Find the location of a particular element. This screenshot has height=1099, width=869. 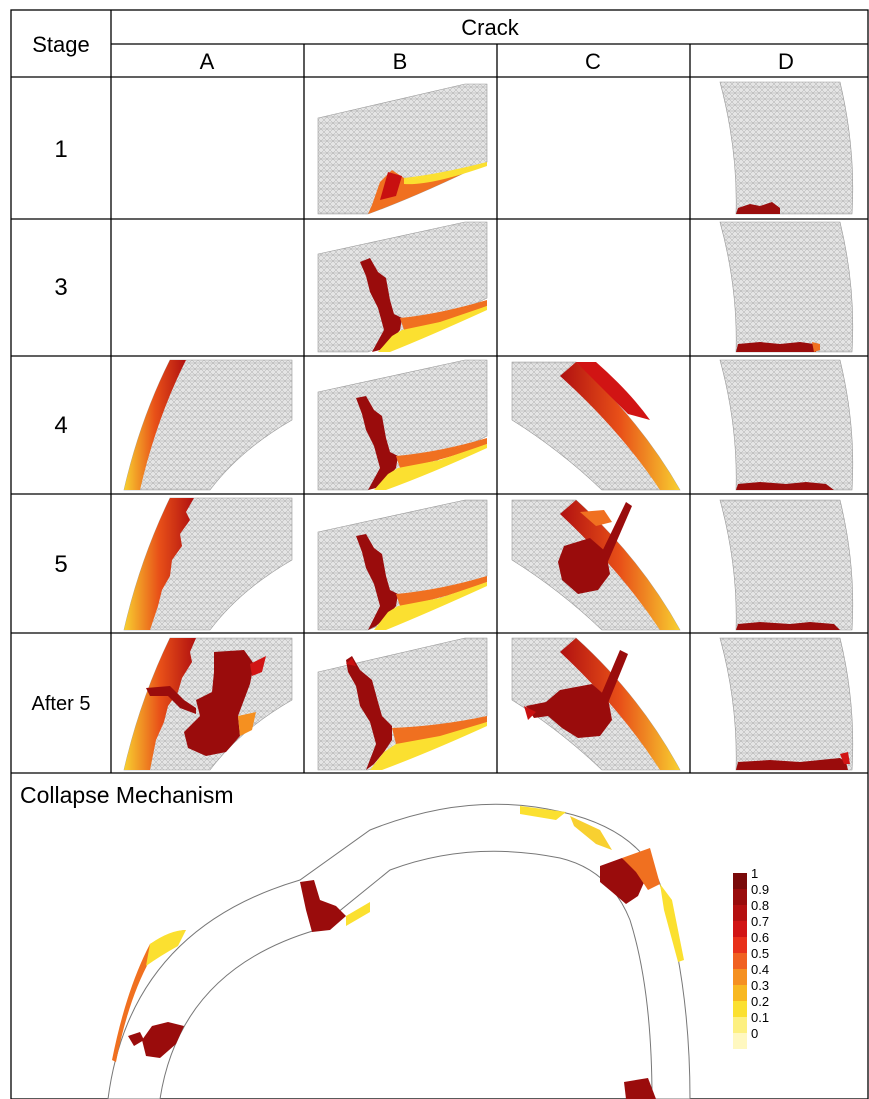

colour-legend: 10.90.80.70.60.50.40.30.20.10 is located at coordinates (751, 957).